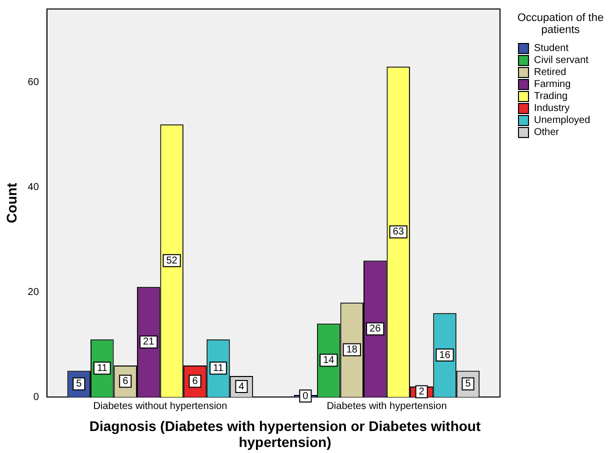  I want to click on legend-title: Occupation of the patients, so click(560, 24).